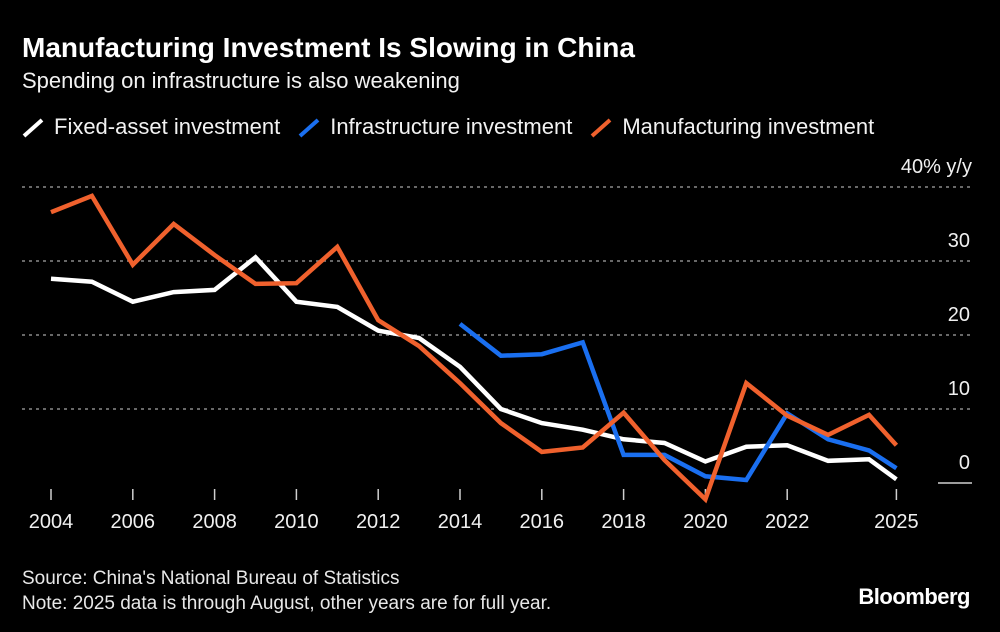 This screenshot has height=632, width=1000. I want to click on x-tick-label: 2025, so click(896, 522).